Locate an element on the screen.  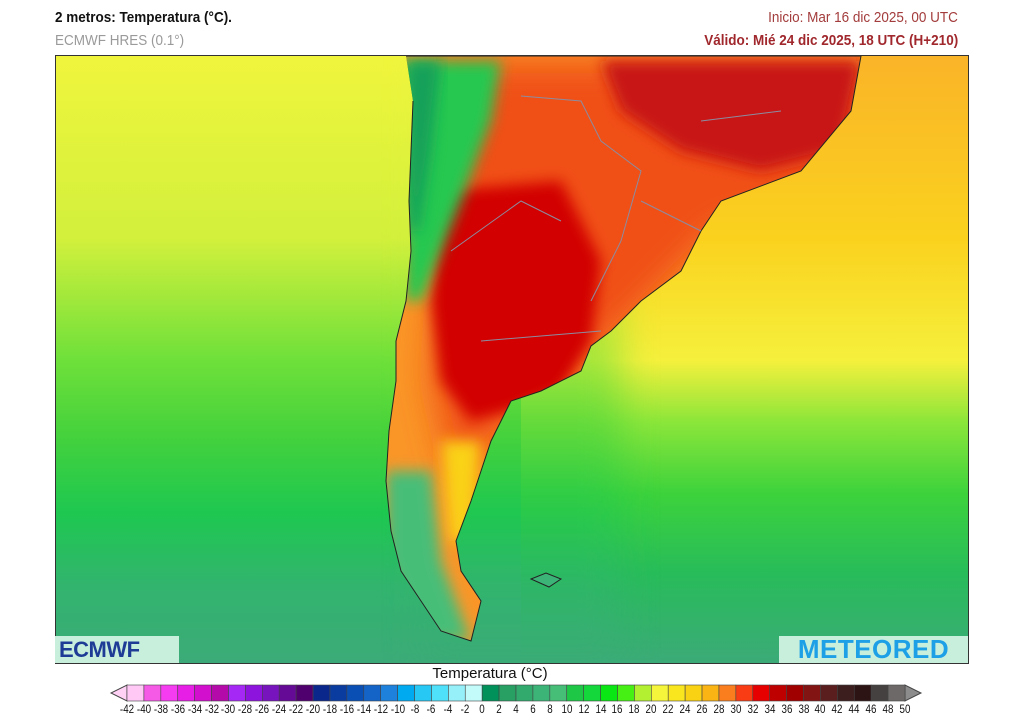
meteored-logo-text: METEORED is located at coordinates (873, 649).